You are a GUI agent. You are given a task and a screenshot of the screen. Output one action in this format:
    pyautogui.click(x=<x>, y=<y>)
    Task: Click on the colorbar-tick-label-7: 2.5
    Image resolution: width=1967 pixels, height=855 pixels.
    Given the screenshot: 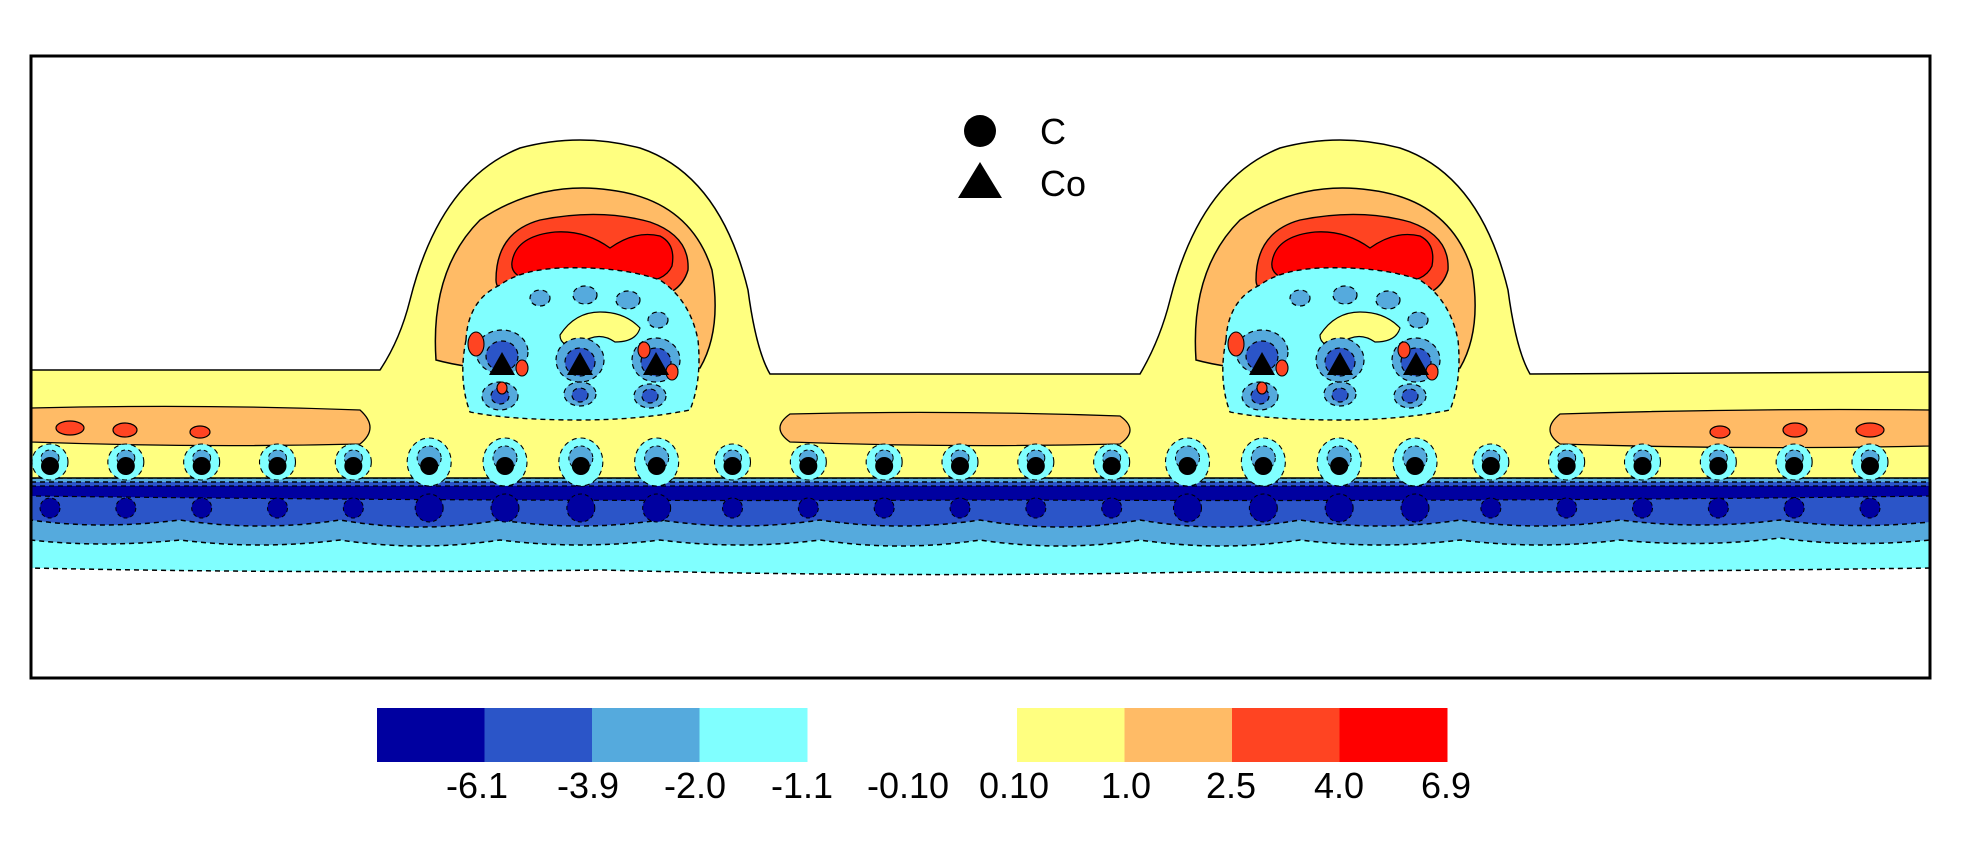 What is the action you would take?
    pyautogui.click(x=1231, y=785)
    